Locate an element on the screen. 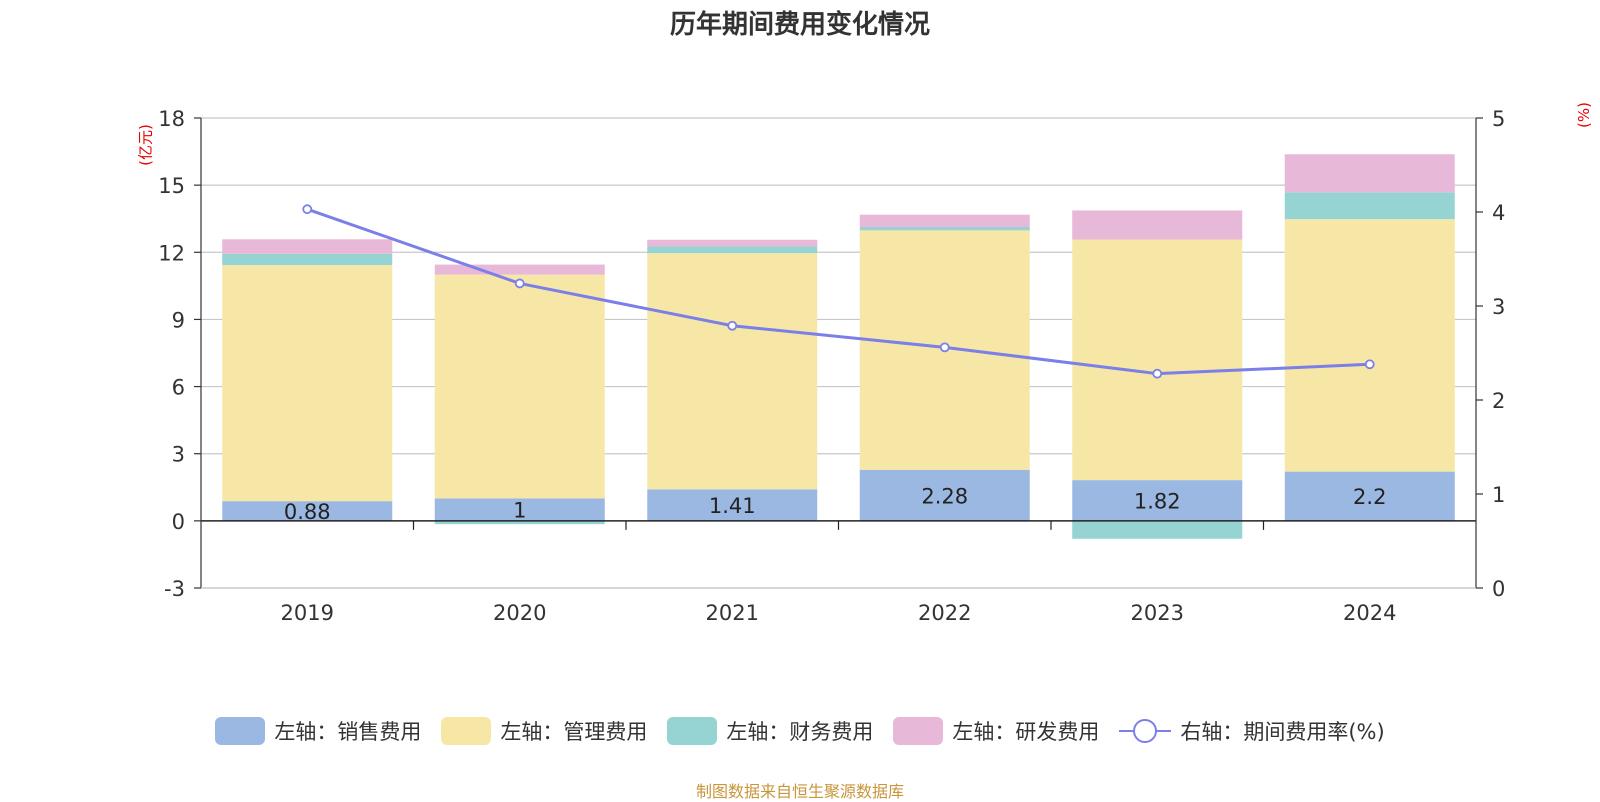 Image resolution: width=1600 pixels, height=802 pixels. bar-segment-series-1-2021 is located at coordinates (732, 371).